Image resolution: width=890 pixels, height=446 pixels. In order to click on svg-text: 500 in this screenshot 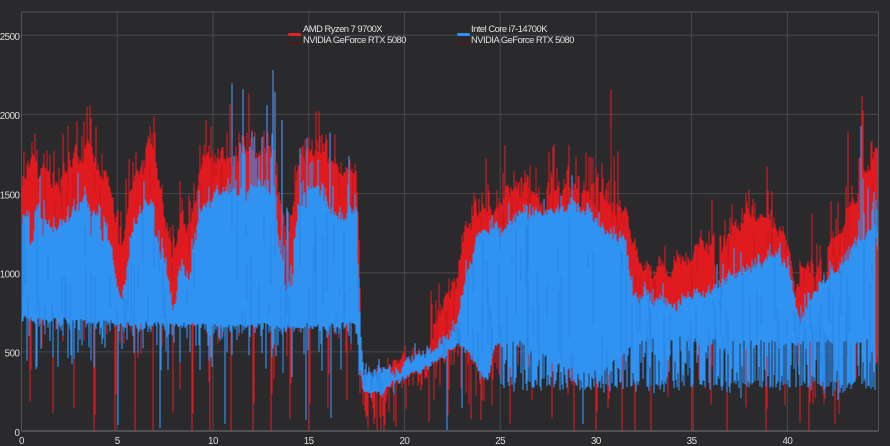, I will do `click(13, 354)`.